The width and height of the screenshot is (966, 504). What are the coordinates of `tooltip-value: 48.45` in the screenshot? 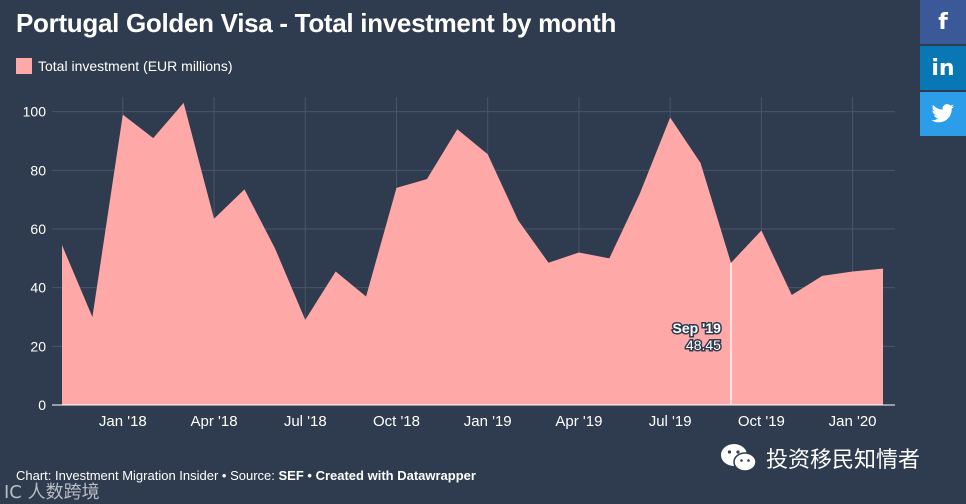 It's located at (703, 345).